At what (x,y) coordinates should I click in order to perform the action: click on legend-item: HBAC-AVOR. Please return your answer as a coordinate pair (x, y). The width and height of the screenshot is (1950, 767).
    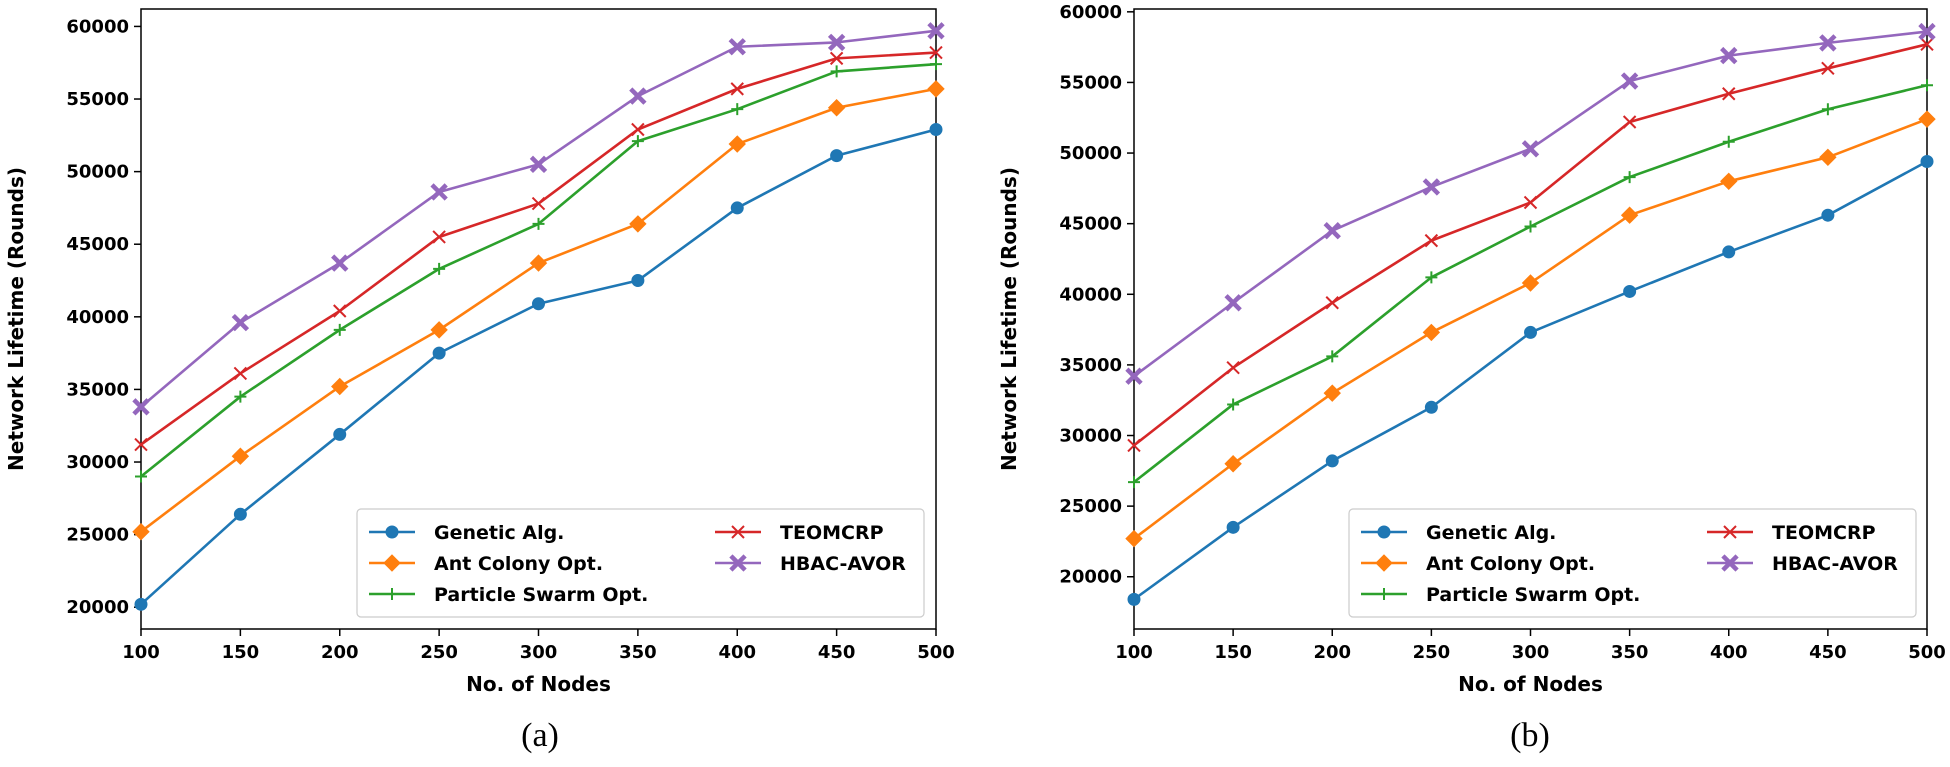
    Looking at the image, I should click on (810, 564).